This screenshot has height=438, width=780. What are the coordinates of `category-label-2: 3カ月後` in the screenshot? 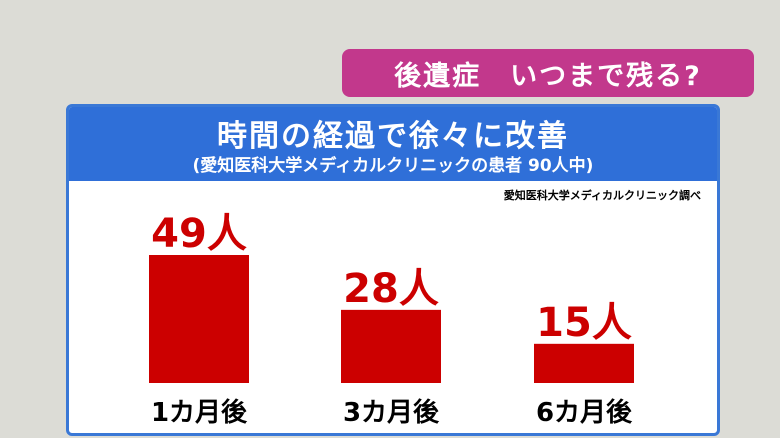 It's located at (391, 412).